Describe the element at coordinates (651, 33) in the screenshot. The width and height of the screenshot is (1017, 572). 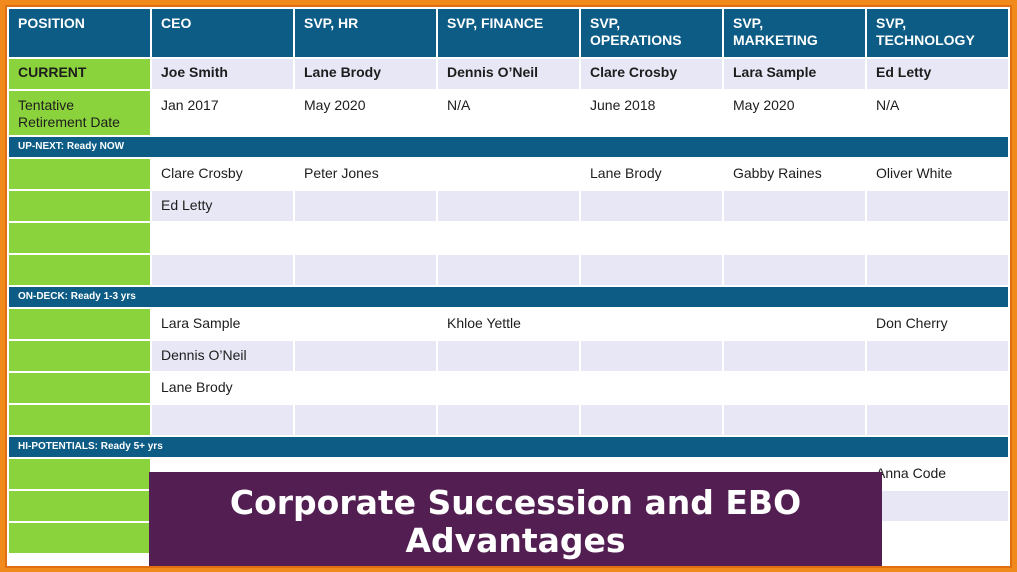
I see `header-cell: SVP, OPERATIONS` at that location.